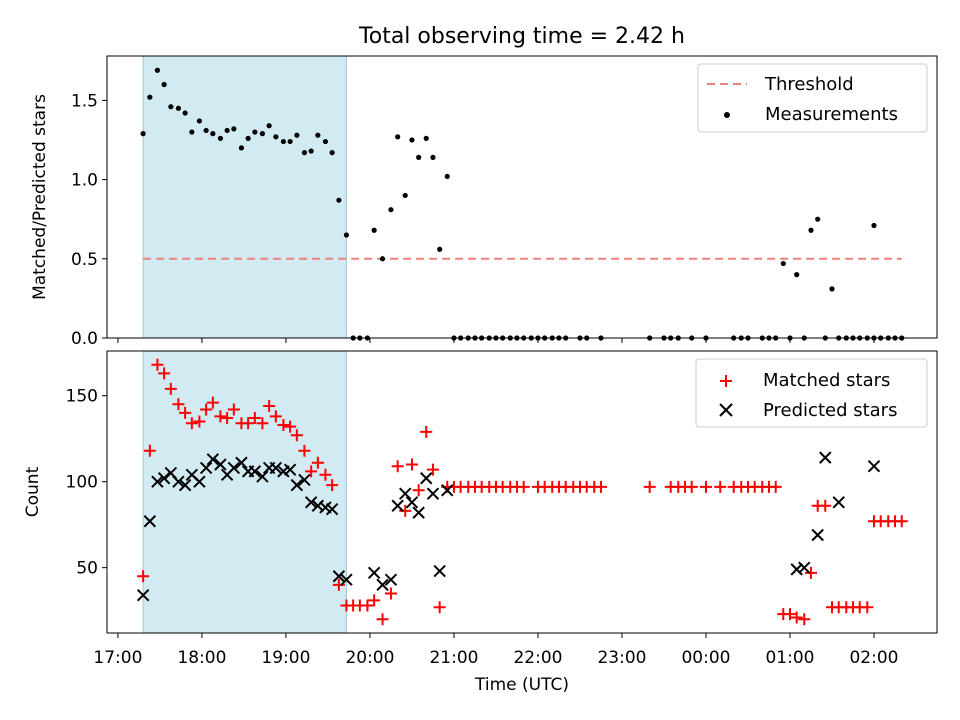 The width and height of the screenshot is (960, 720). I want to click on xtick-label: 00:00, so click(705, 658).